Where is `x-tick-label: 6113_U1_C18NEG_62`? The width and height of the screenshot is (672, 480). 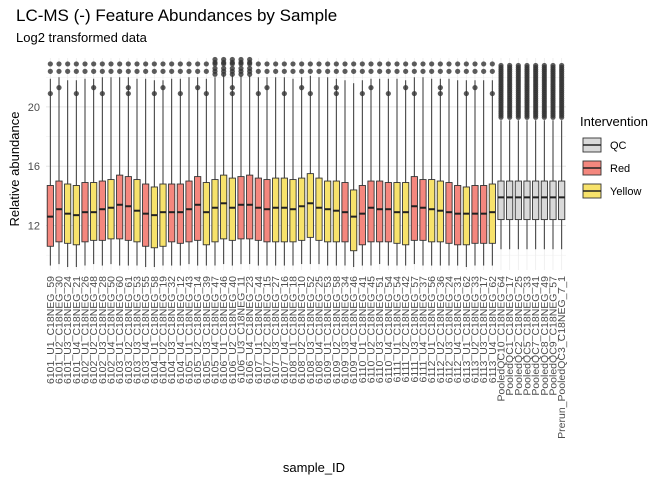
x-tick-label: 6113_U1_C18NEG_62 is located at coordinates (467, 329).